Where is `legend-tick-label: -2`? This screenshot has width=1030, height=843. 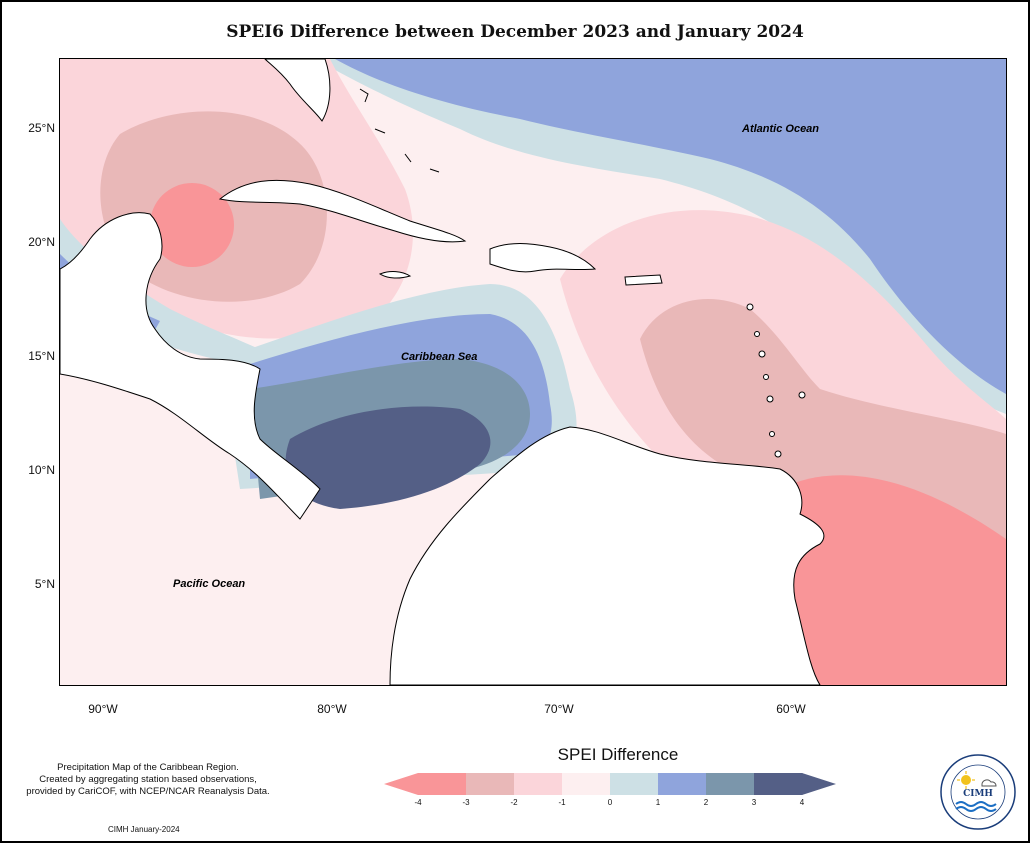 legend-tick-label: -2 is located at coordinates (514, 802).